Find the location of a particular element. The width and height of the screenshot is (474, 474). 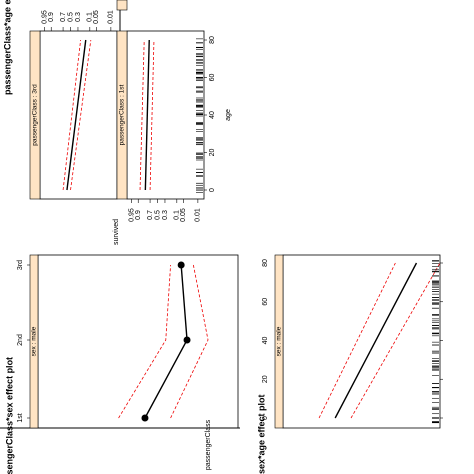

x-tick-label: 3rd is located at coordinates (20, 265).